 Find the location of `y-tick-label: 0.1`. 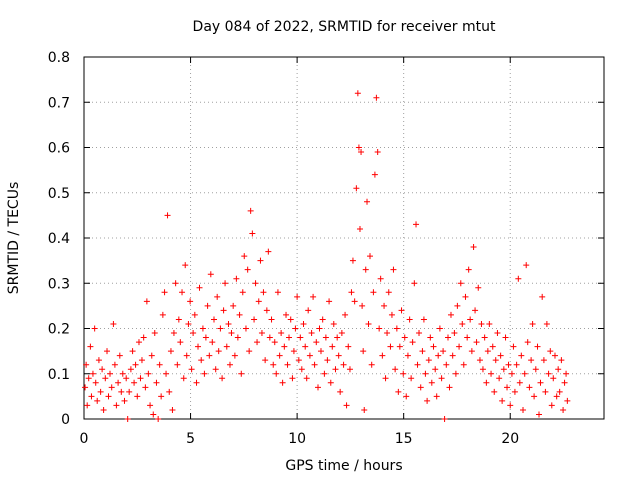

y-tick-label: 0.1 is located at coordinates (59, 375).